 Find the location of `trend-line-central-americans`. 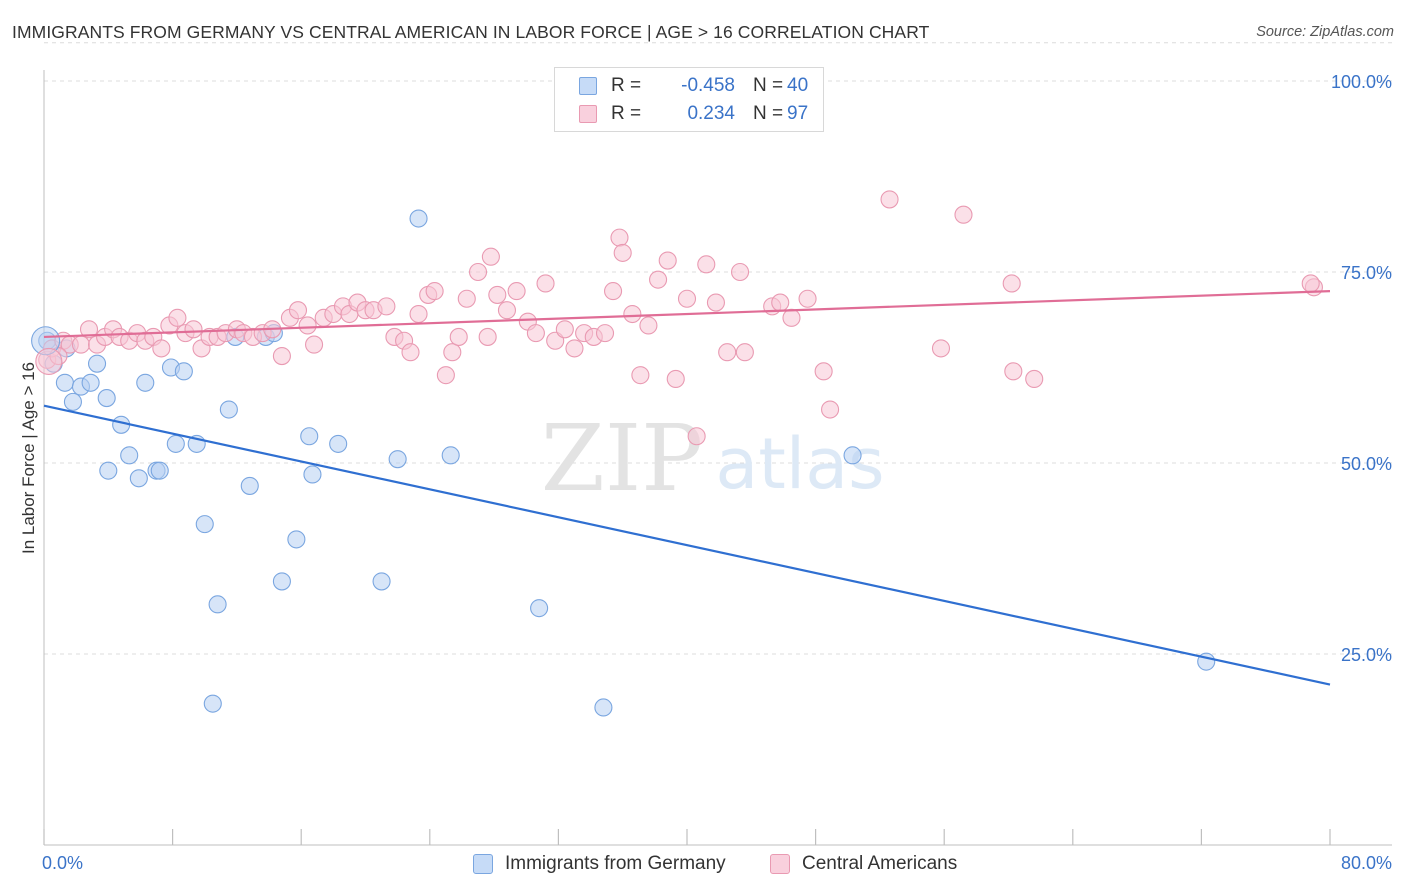

trend-line-central-americans is located at coordinates (687, 314).